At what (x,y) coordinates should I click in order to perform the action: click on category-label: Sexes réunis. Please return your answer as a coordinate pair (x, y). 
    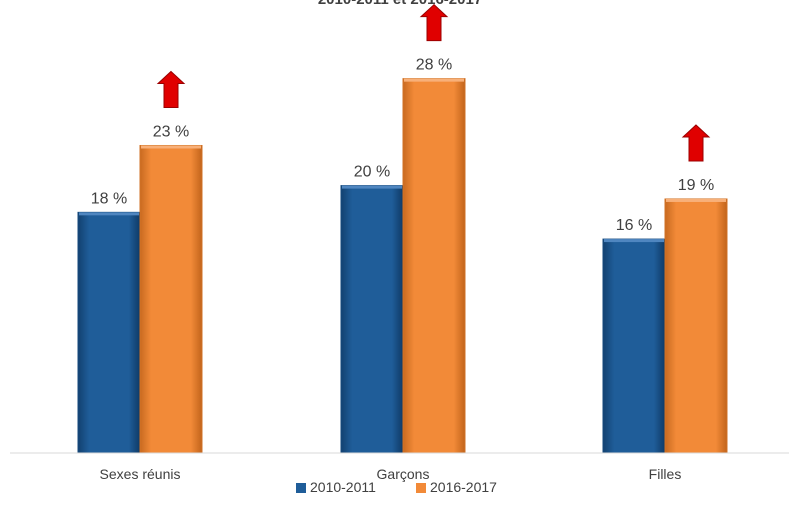
    Looking at the image, I should click on (140, 474).